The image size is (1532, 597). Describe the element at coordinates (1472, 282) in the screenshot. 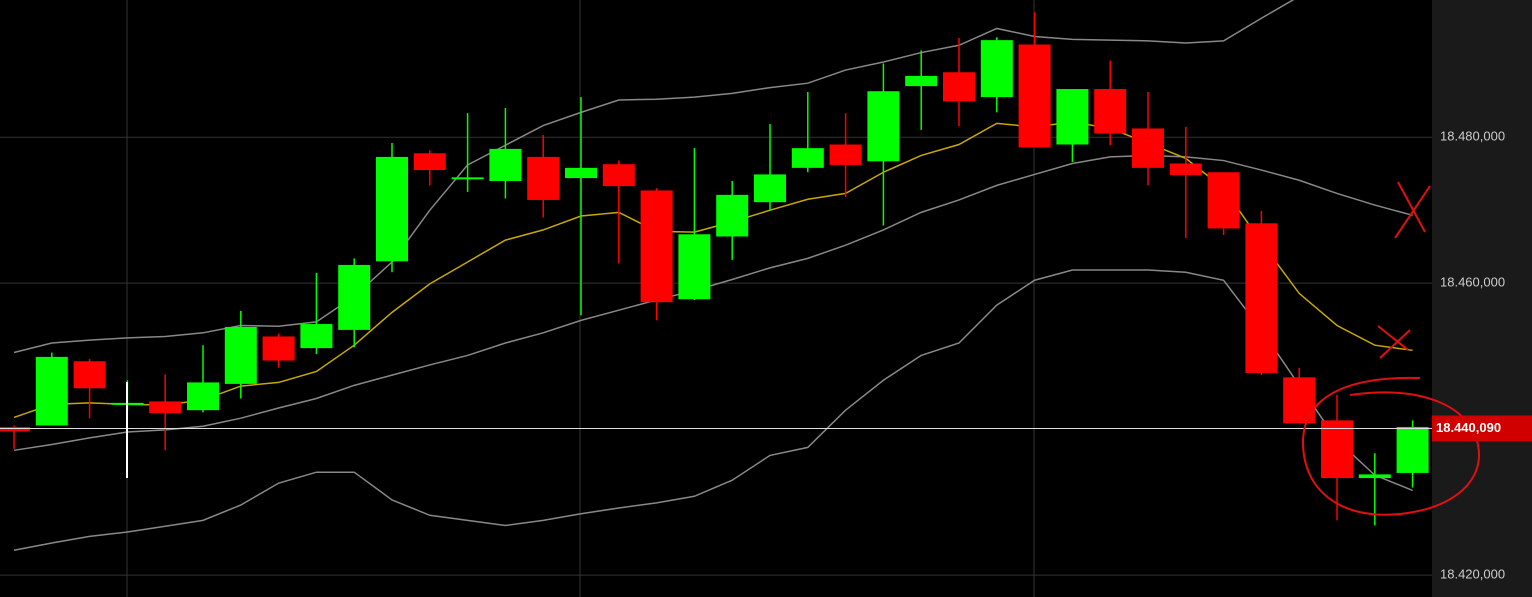

I see `y-tick-label: 18.460,000` at that location.